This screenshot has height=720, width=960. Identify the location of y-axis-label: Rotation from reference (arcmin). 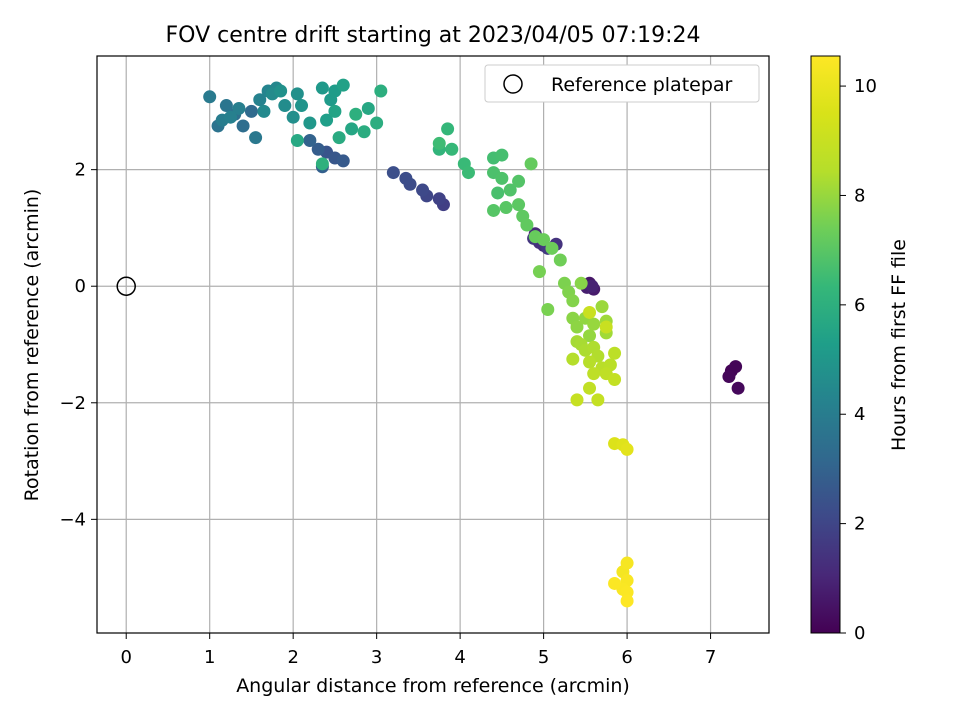
(32, 345).